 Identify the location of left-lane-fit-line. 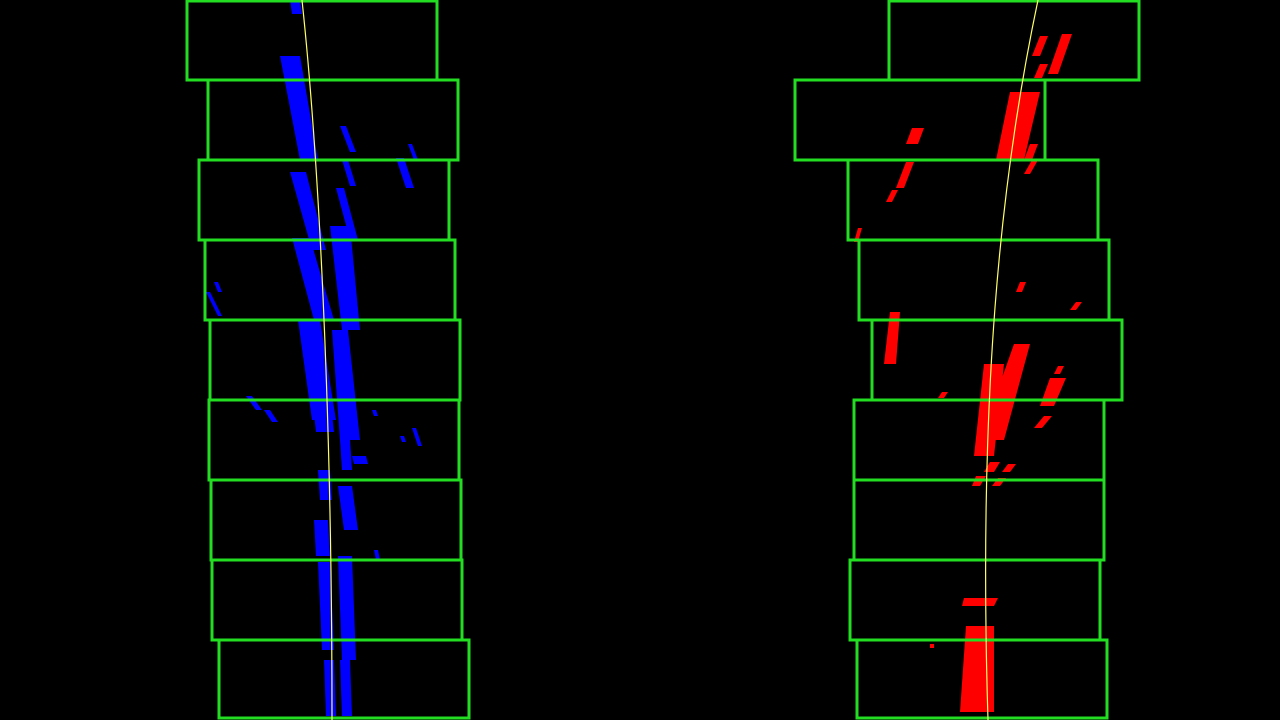
(317, 360).